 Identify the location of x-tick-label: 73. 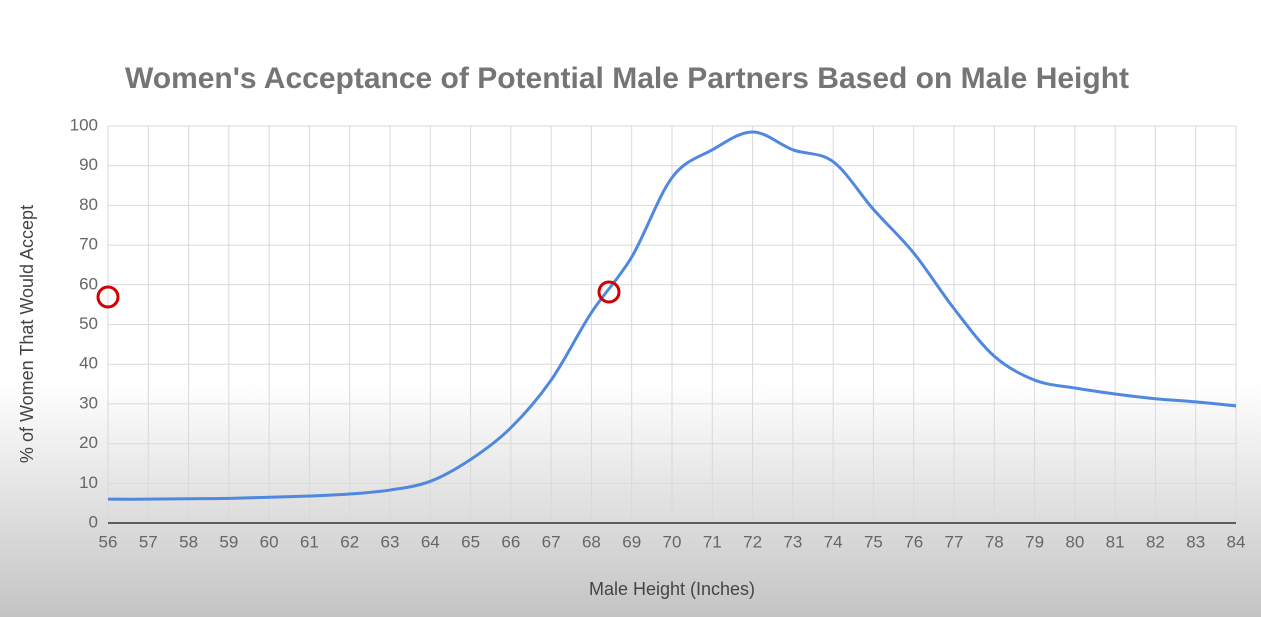
(792, 541).